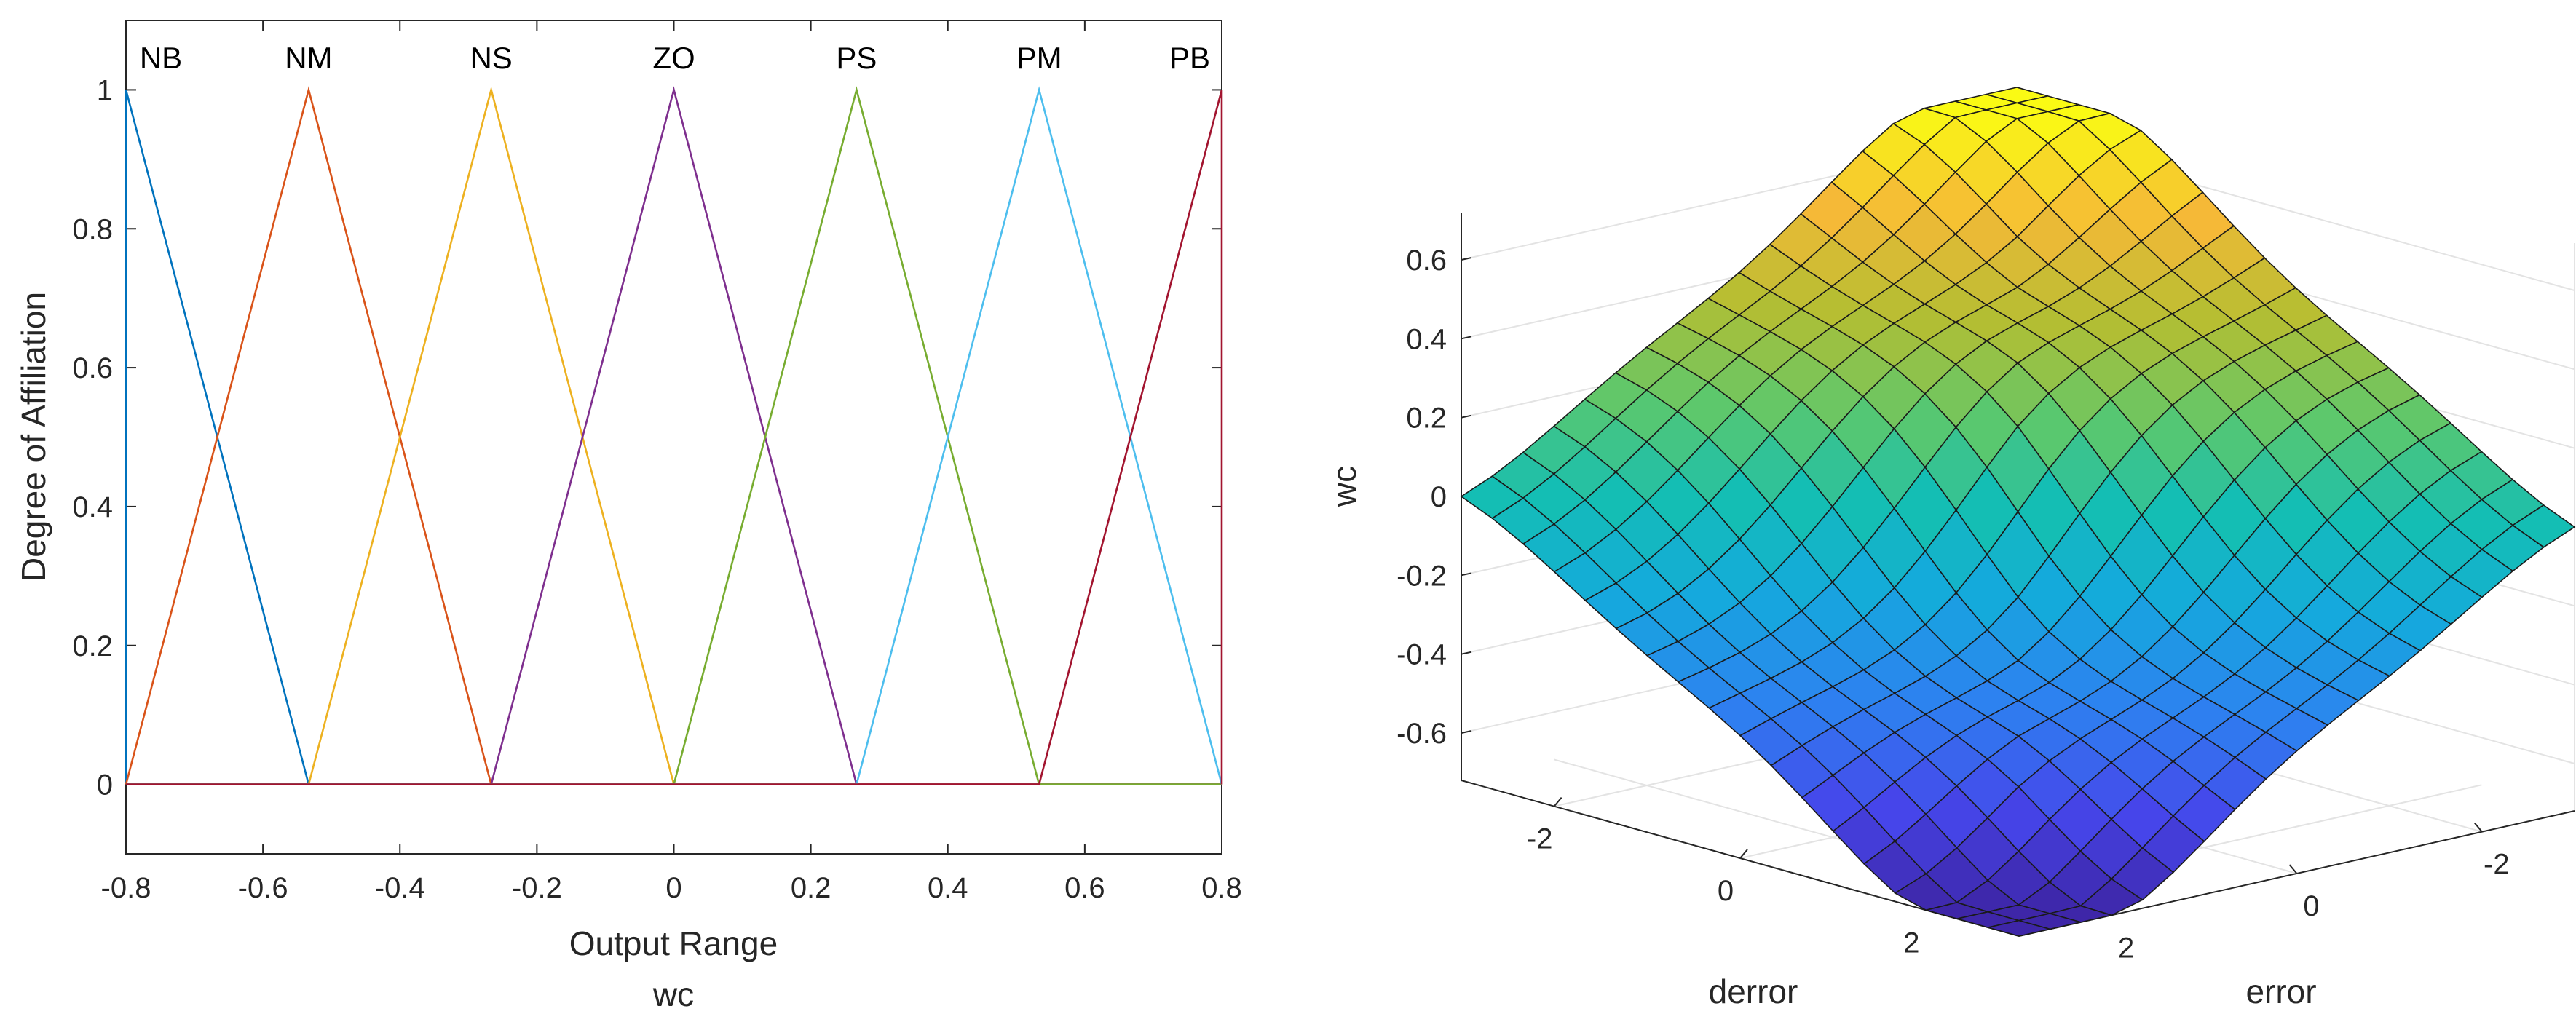 The width and height of the screenshot is (2576, 1022). Describe the element at coordinates (93, 507) in the screenshot. I see `y-tick-label: 0.4` at that location.